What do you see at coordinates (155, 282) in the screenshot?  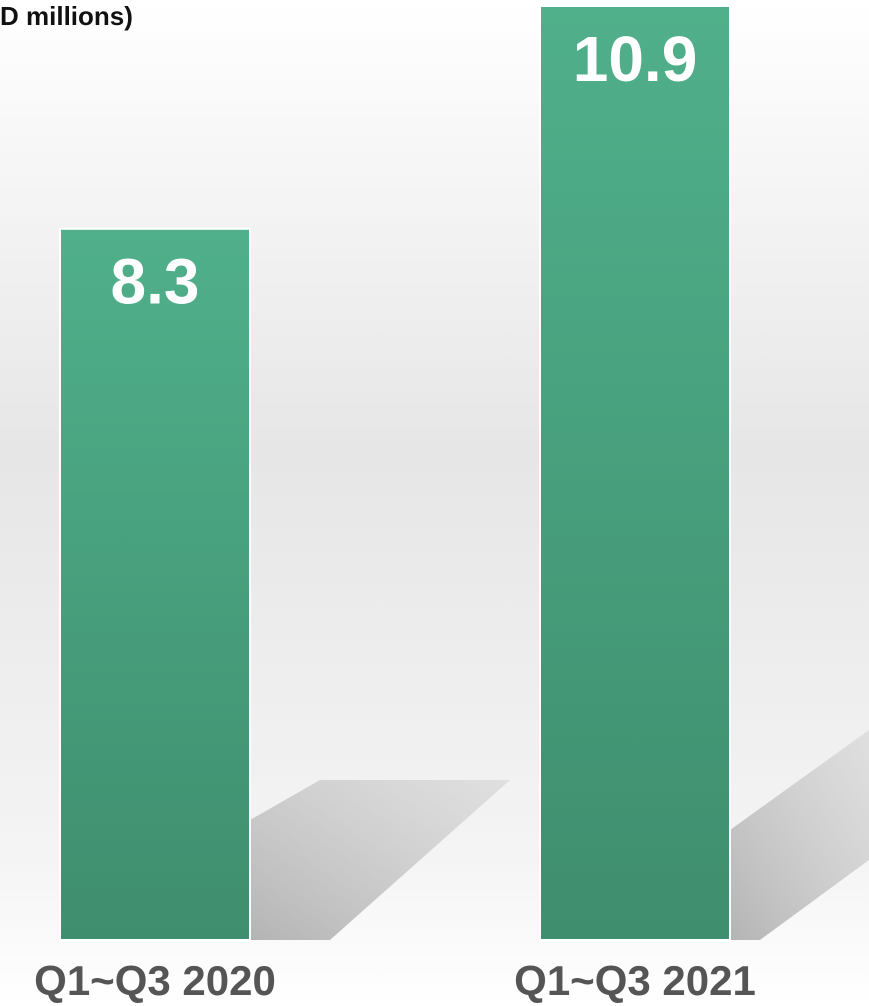 I see `value-label: 8.3` at bounding box center [155, 282].